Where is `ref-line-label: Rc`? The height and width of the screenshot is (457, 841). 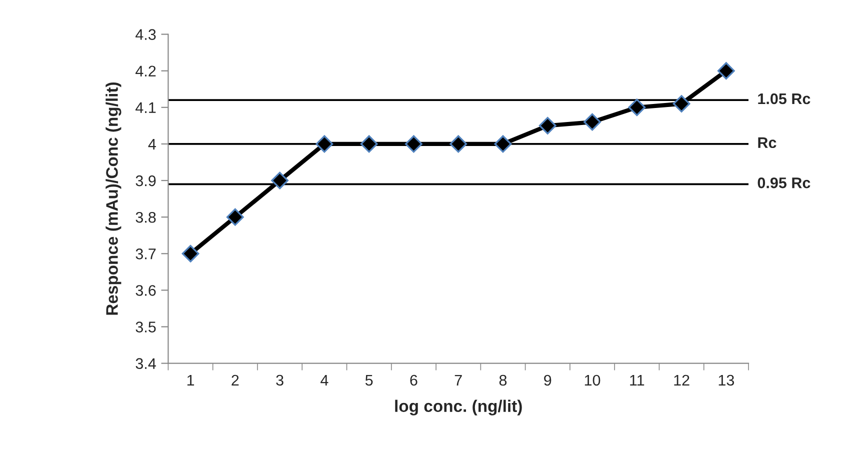 ref-line-label: Rc is located at coordinates (767, 142).